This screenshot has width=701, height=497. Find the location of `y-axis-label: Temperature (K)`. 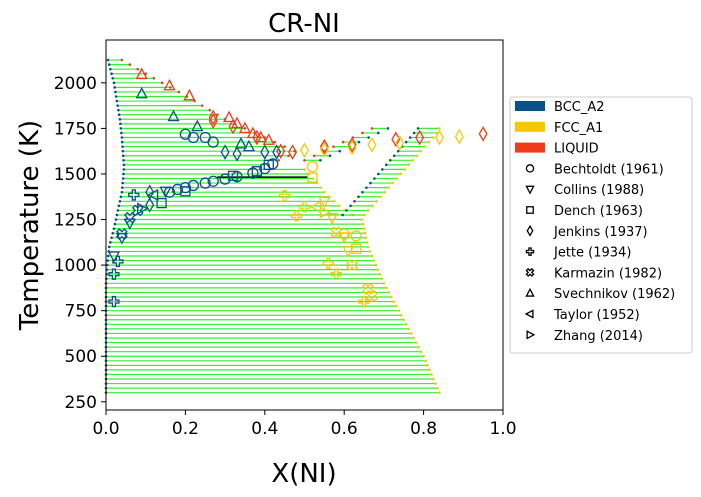

y-axis-label: Temperature (K) is located at coordinates (30, 225).